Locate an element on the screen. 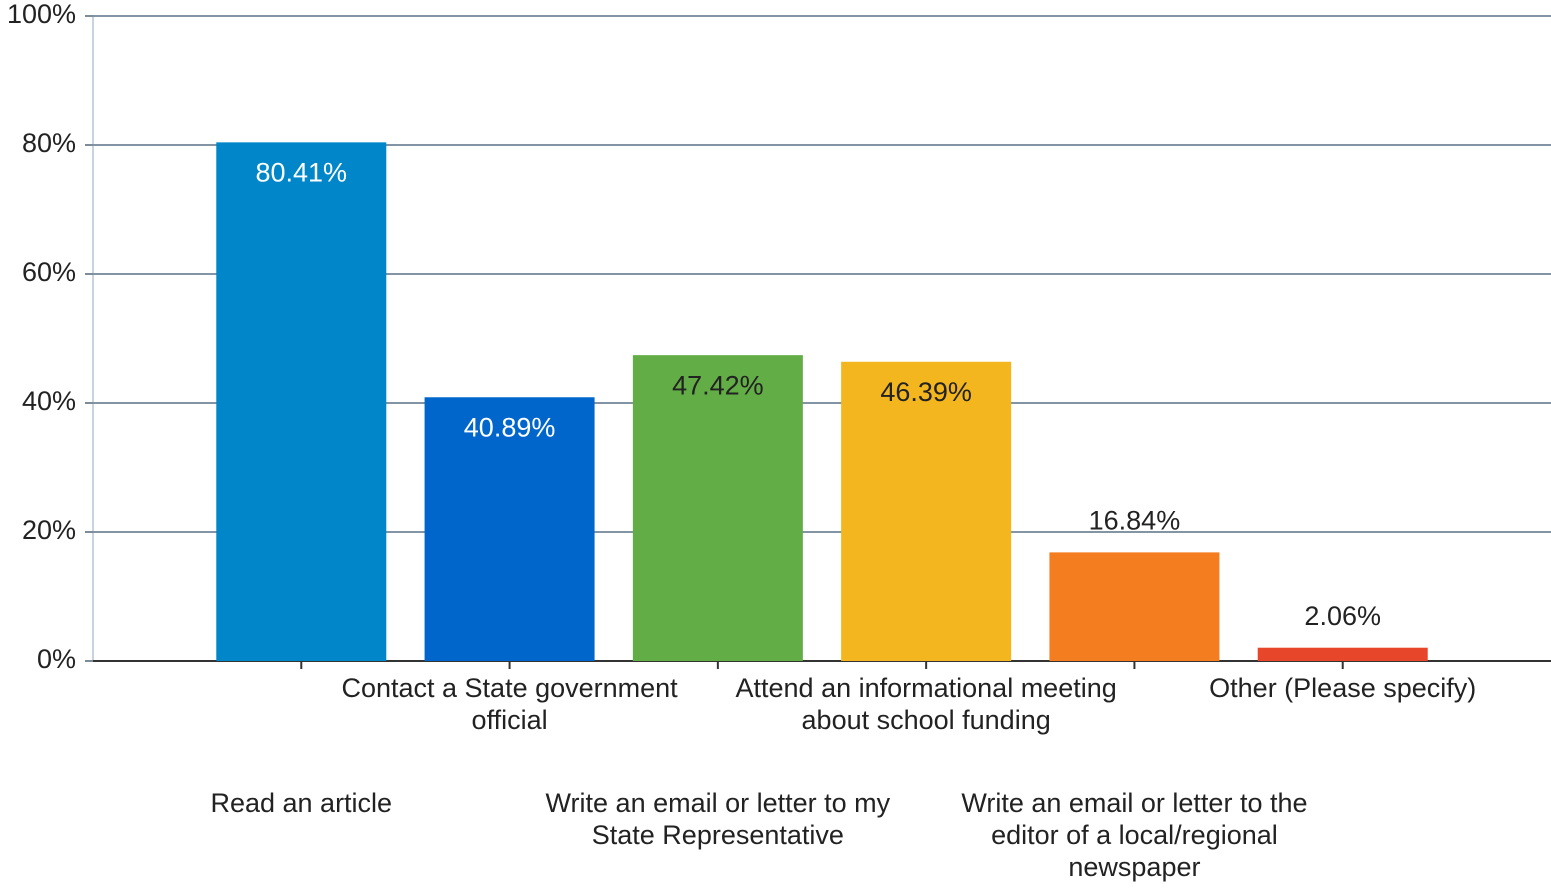  data-label: 16.84% is located at coordinates (1135, 521).